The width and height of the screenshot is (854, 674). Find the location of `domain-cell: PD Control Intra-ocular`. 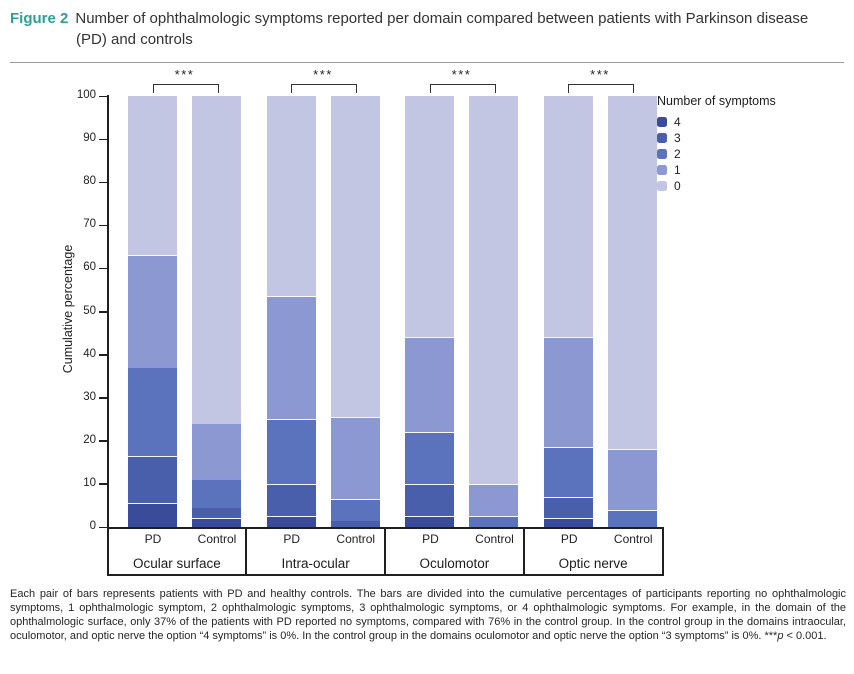

domain-cell: PD Control Intra-ocular is located at coordinates (316, 551).